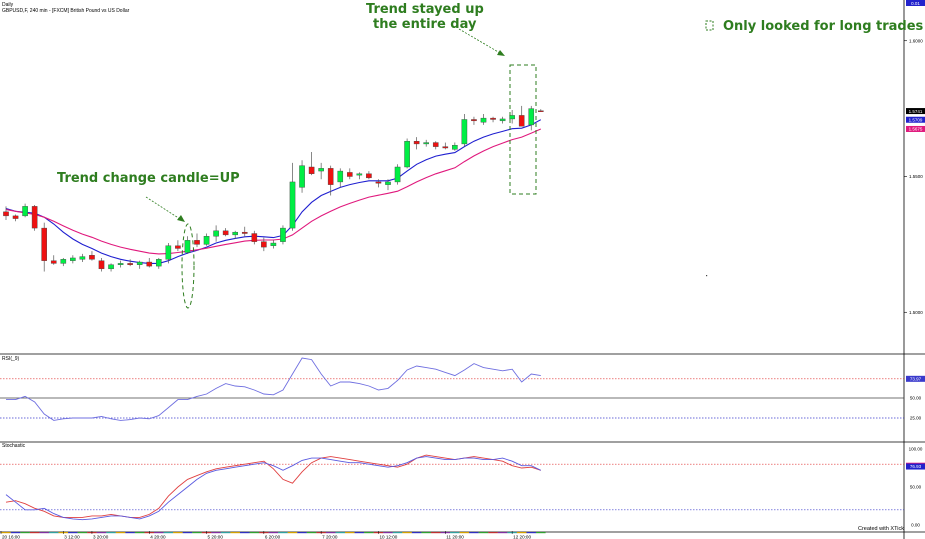  I want to click on time-label: 3 12:00, so click(72, 537).